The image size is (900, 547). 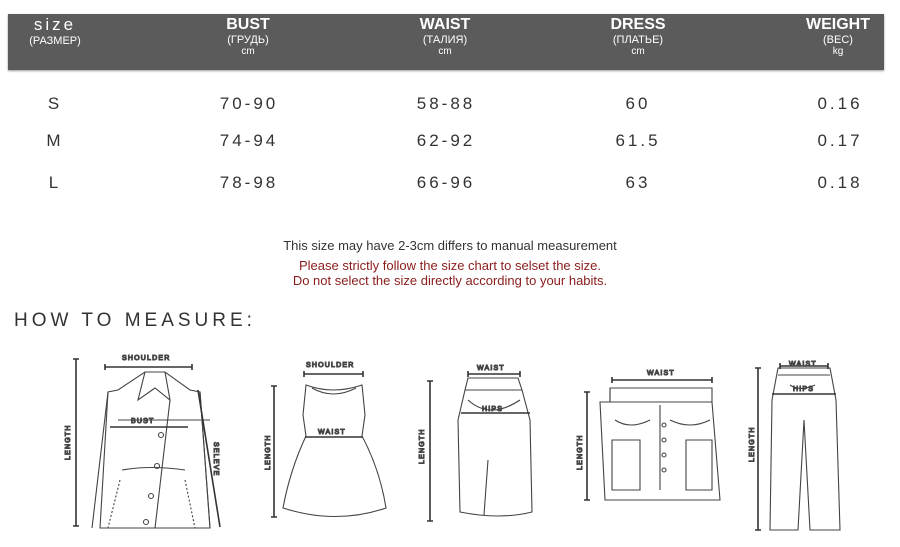 I want to click on header-size: size (РАЗМЕР), so click(x=55, y=31).